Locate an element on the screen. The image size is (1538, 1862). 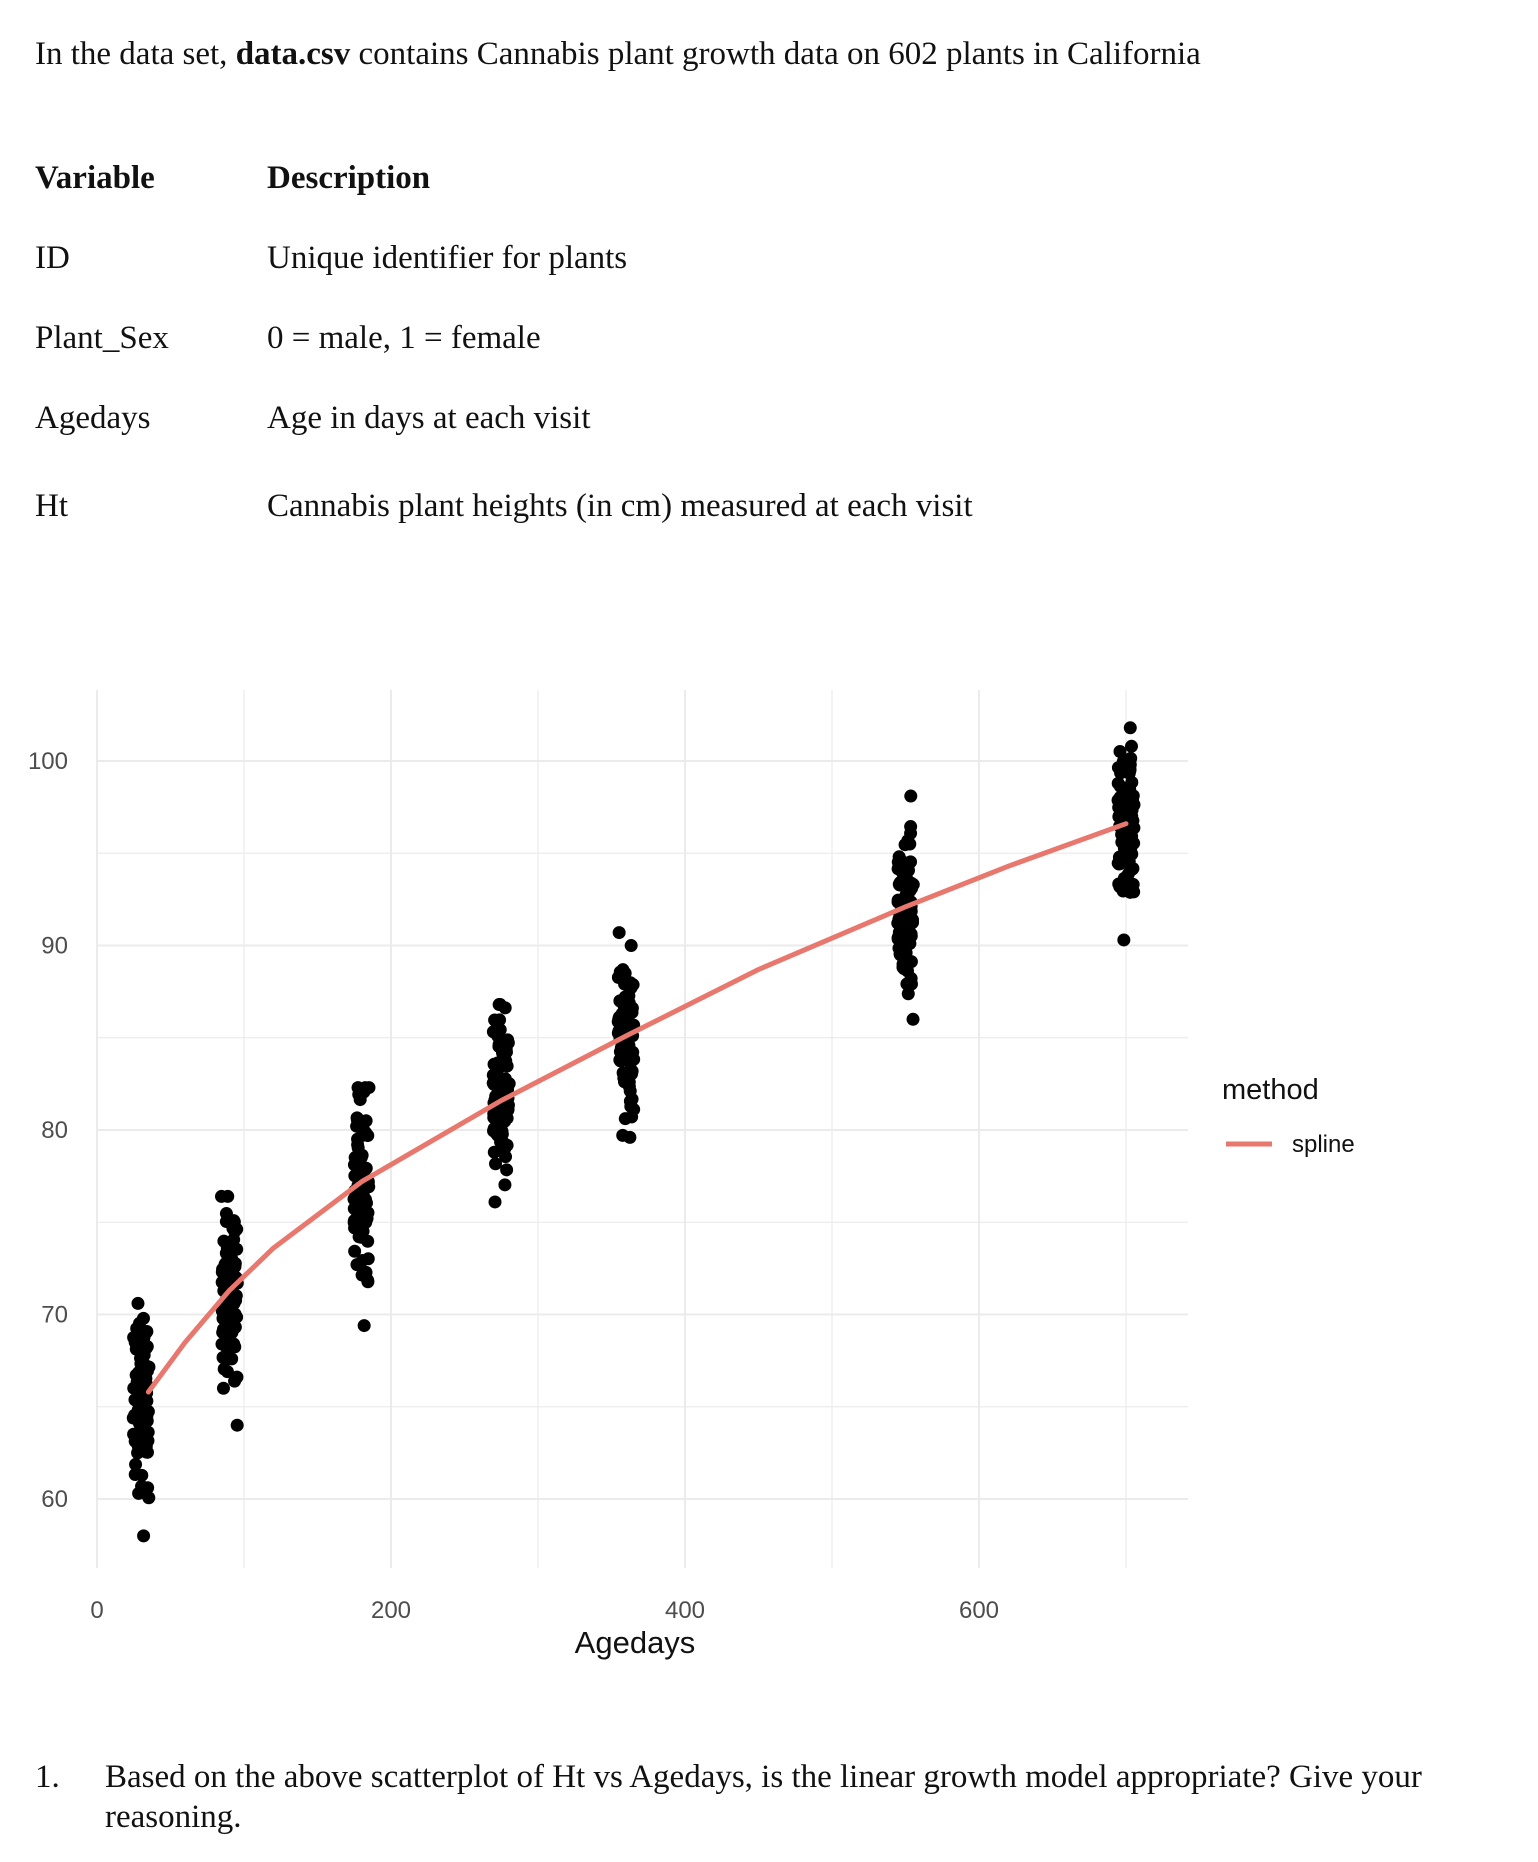
x-tick-label: 600 is located at coordinates (979, 1610).